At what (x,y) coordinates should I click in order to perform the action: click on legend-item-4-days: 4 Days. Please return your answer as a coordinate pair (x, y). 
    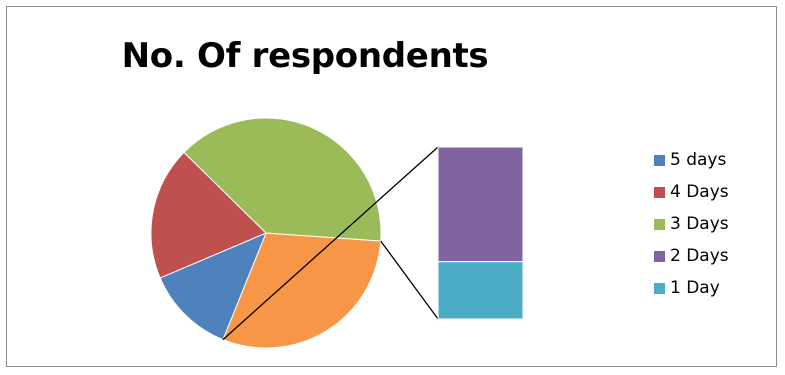
    Looking at the image, I should click on (691, 192).